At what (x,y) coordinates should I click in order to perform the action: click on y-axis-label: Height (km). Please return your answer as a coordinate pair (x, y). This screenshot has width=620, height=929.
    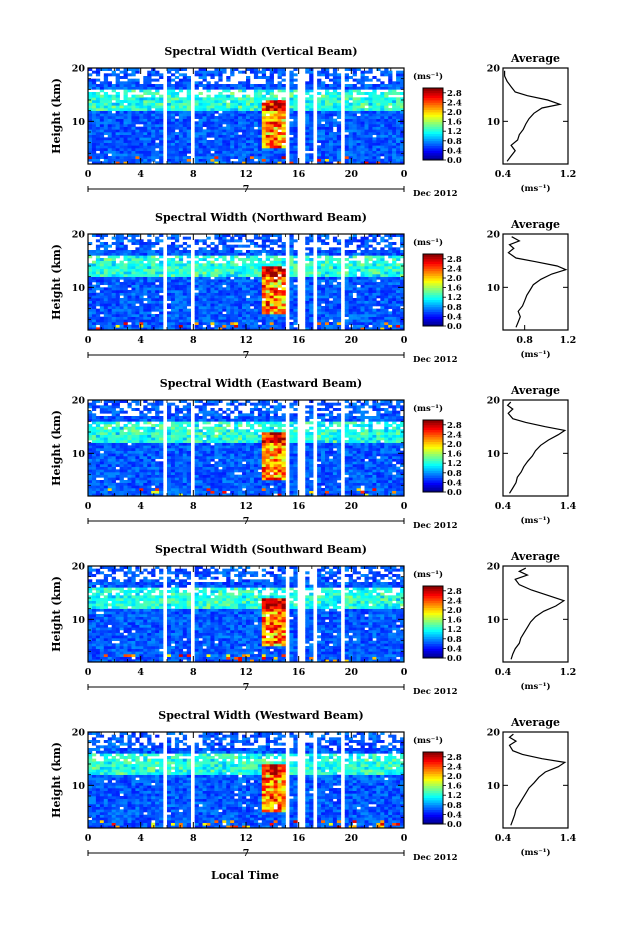
    Looking at the image, I should click on (56, 282).